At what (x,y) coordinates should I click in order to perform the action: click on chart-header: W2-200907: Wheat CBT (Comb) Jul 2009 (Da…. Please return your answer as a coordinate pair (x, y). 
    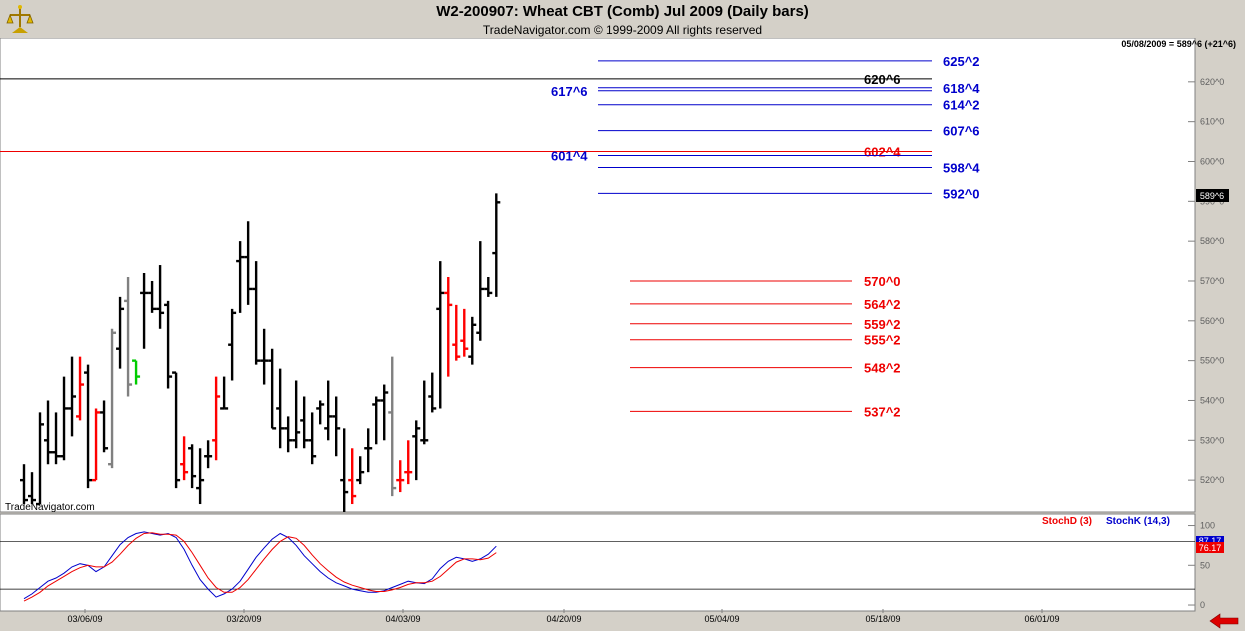
    Looking at the image, I should click on (622, 19).